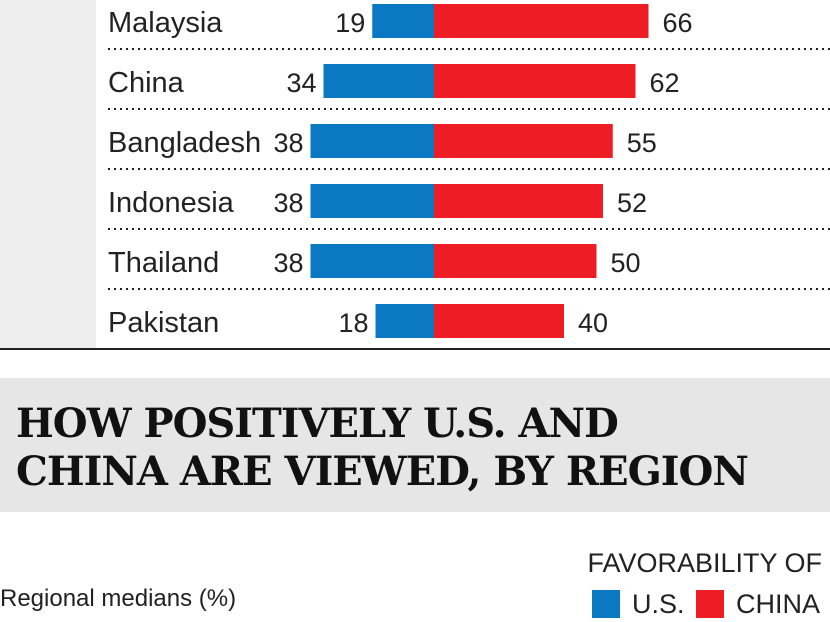 Image resolution: width=830 pixels, height=622 pixels. What do you see at coordinates (353, 323) in the screenshot?
I see `value-label-us: 18` at bounding box center [353, 323].